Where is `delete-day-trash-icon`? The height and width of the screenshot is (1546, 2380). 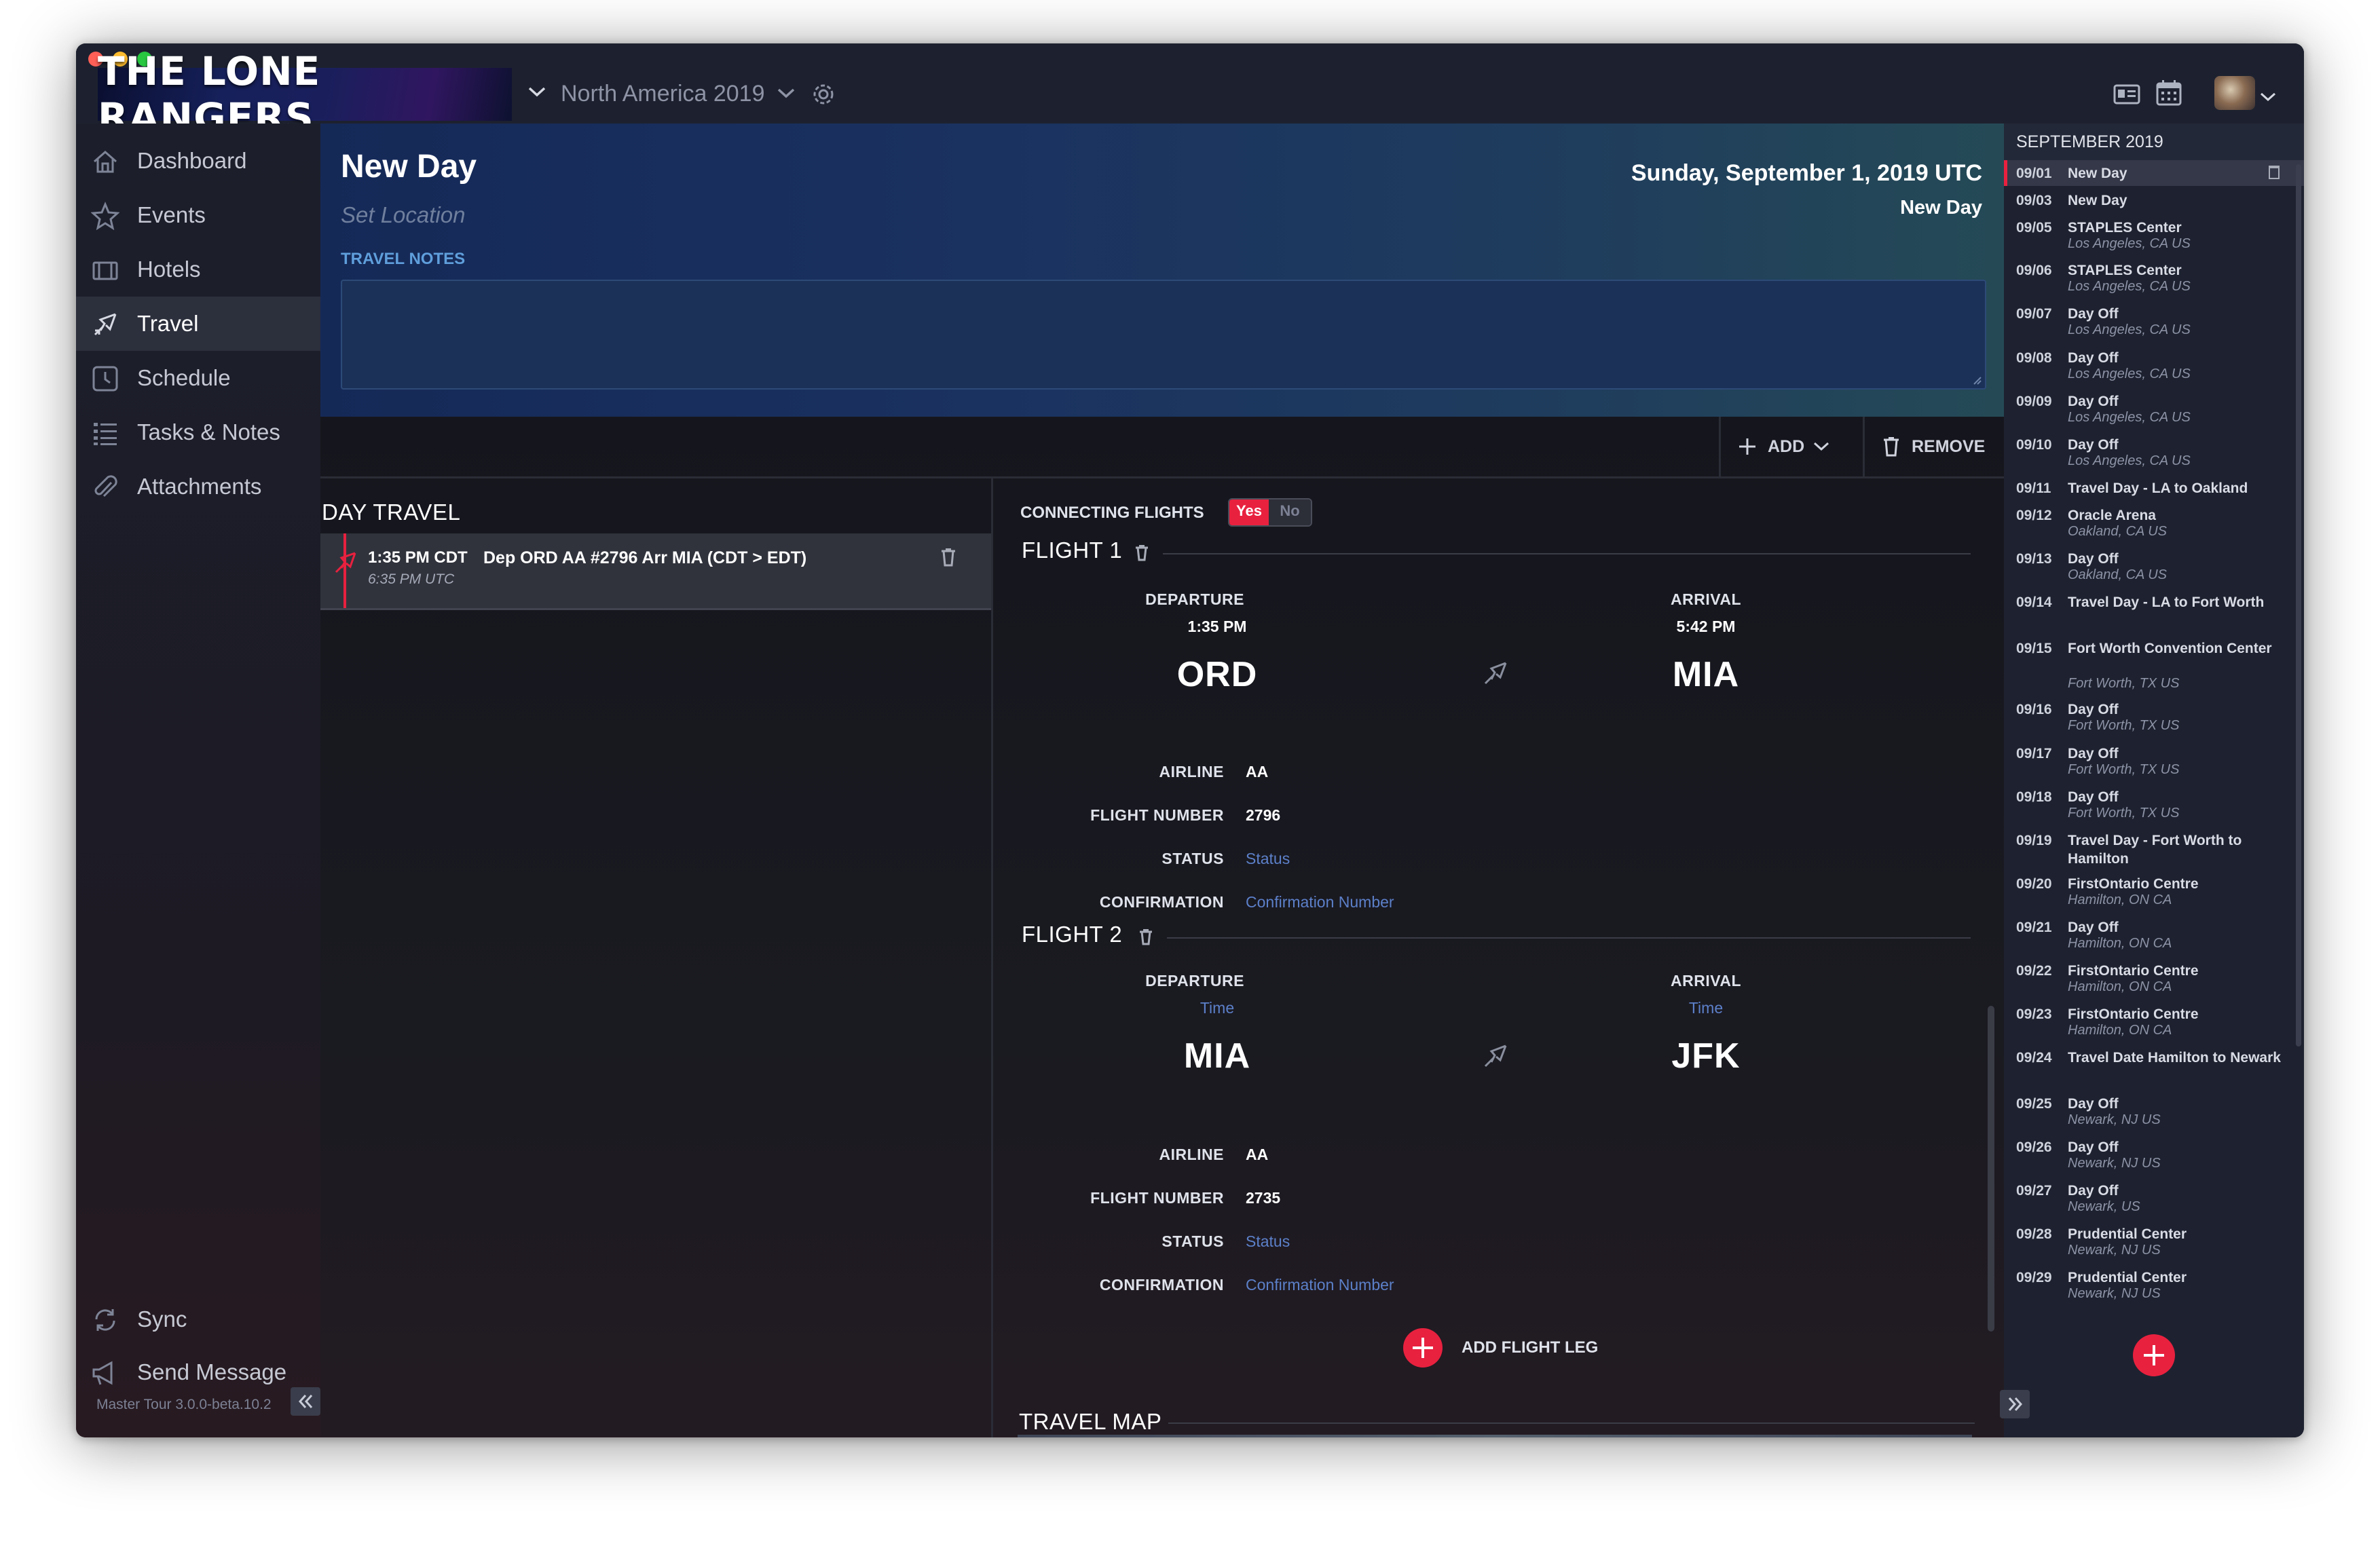
delete-day-trash-icon is located at coordinates (2274, 172).